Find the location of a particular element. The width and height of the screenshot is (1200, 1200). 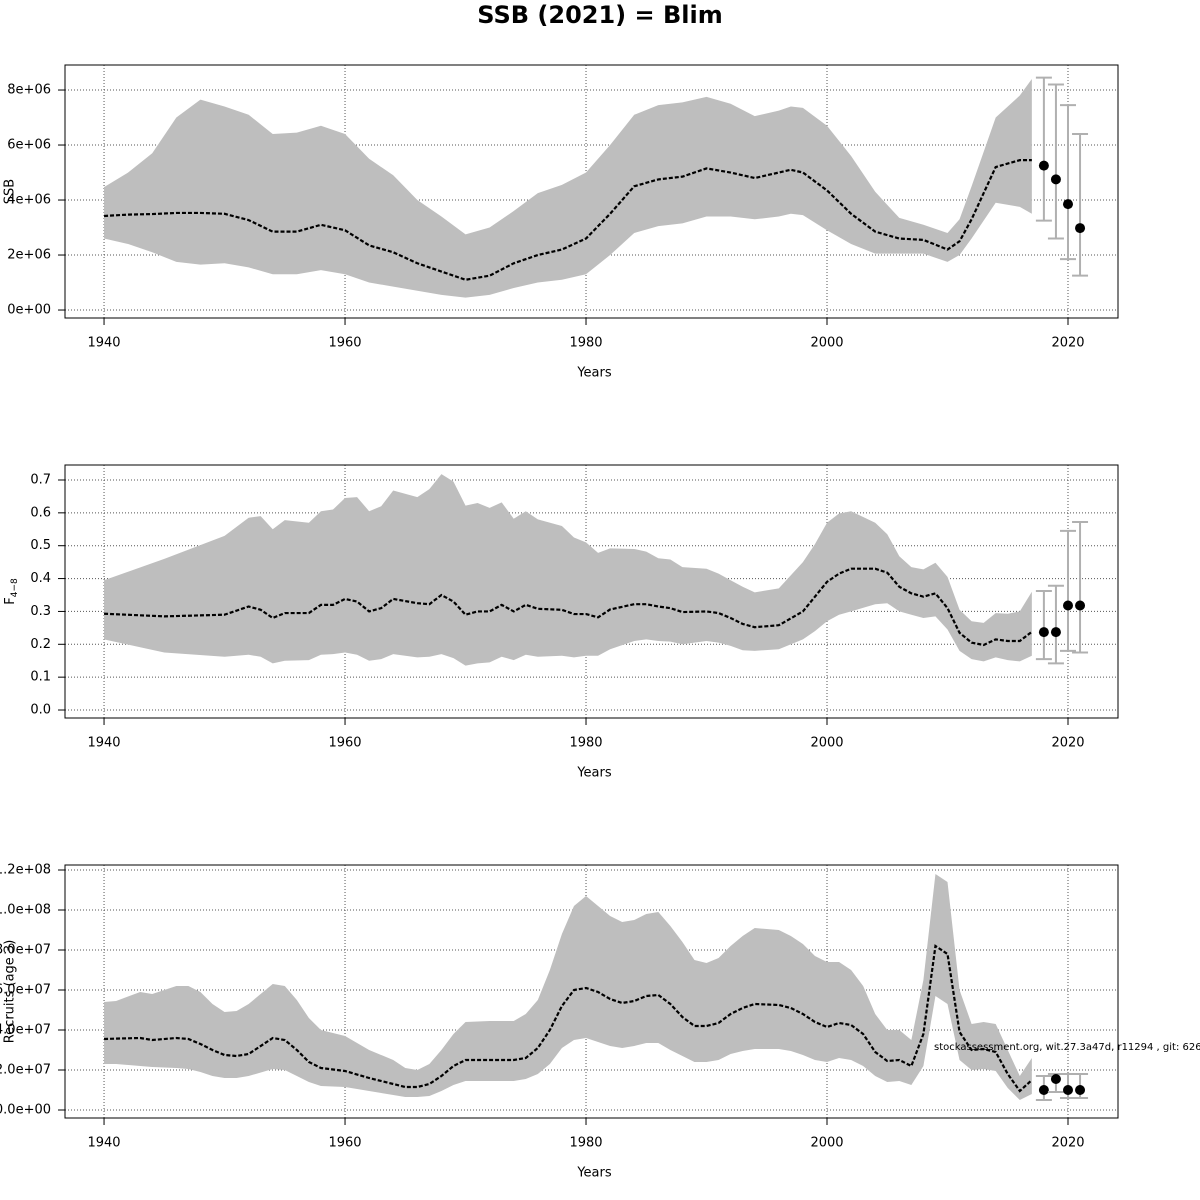

y-tick-label: 0.5 is located at coordinates (40, 545).